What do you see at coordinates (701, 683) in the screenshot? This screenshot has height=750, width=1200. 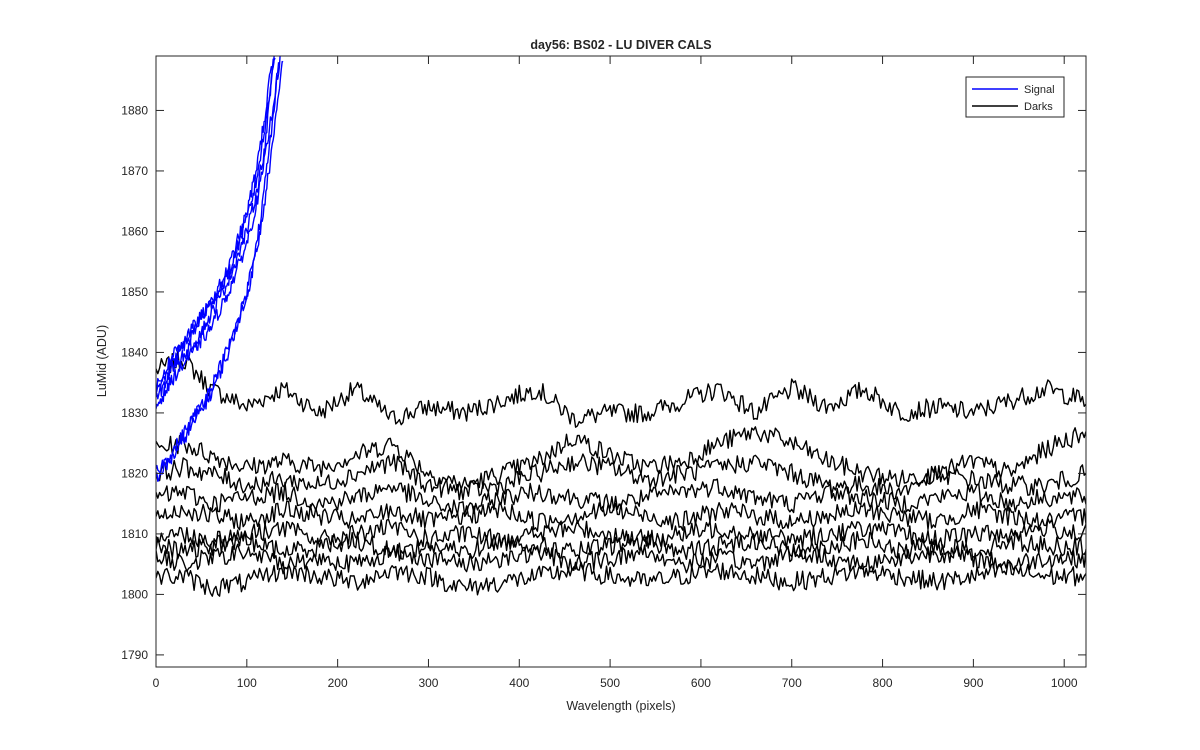 I see `x-tick-label: 600` at bounding box center [701, 683].